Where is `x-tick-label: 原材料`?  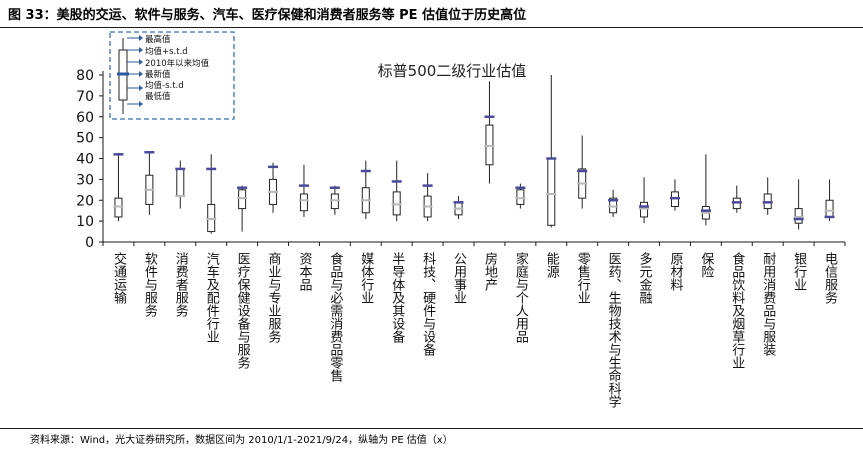 x-tick-label: 原材料 is located at coordinates (675, 271).